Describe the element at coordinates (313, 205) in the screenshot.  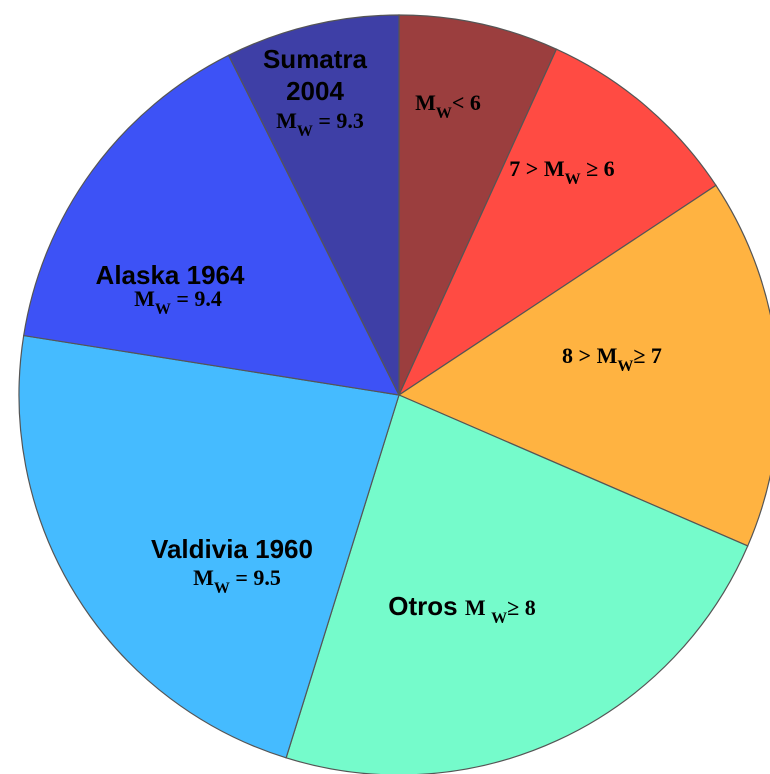
I see `pie-slice-sumatra-2004` at that location.